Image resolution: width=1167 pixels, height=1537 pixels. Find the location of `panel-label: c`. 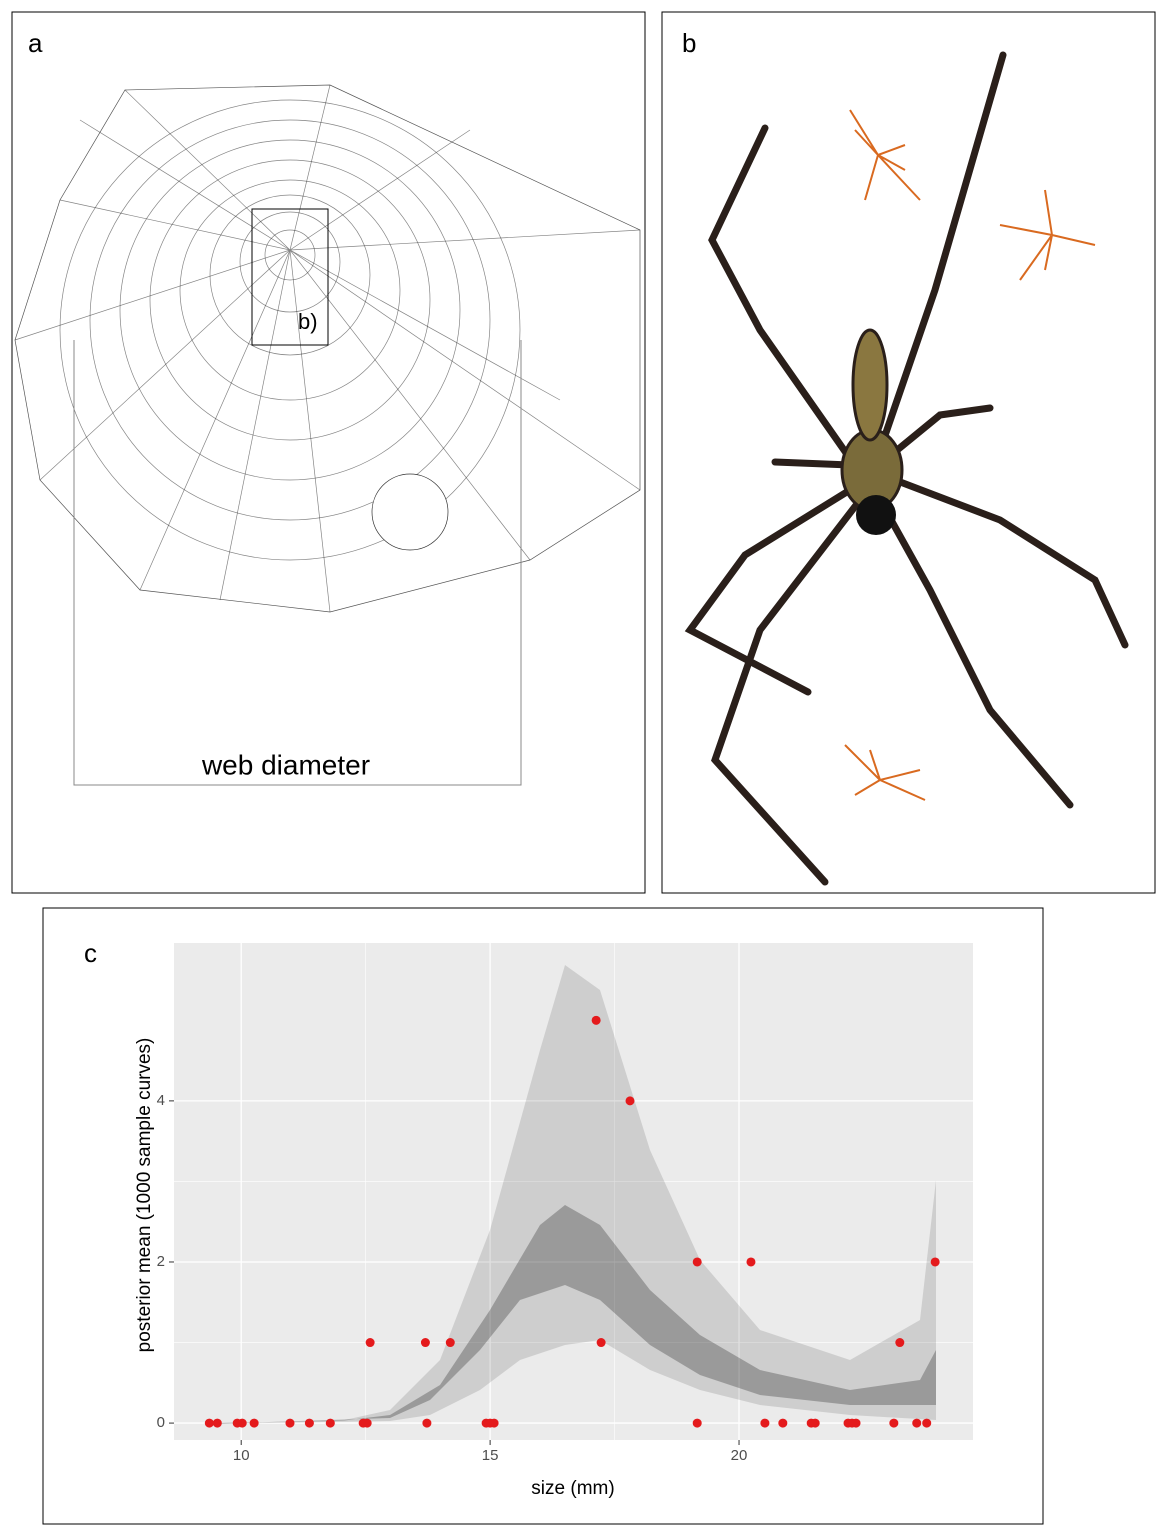

panel-label: c is located at coordinates (90, 953).